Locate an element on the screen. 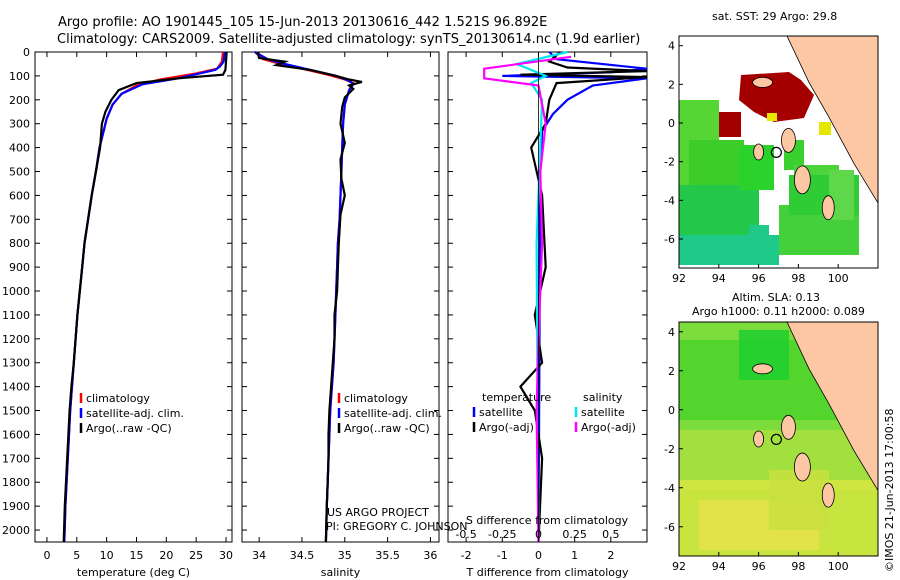 This screenshot has width=900, height=580. series-line-satellite is located at coordinates (575, 297).